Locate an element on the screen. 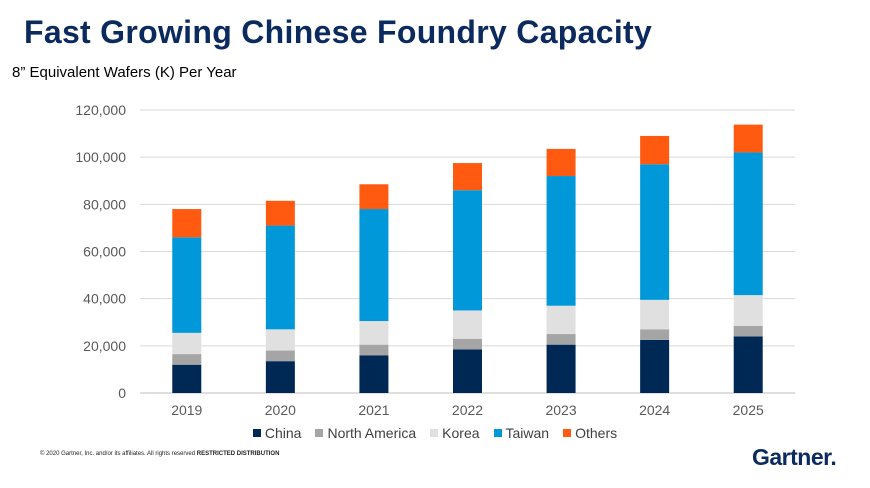  legend-item: North America is located at coordinates (365, 433).